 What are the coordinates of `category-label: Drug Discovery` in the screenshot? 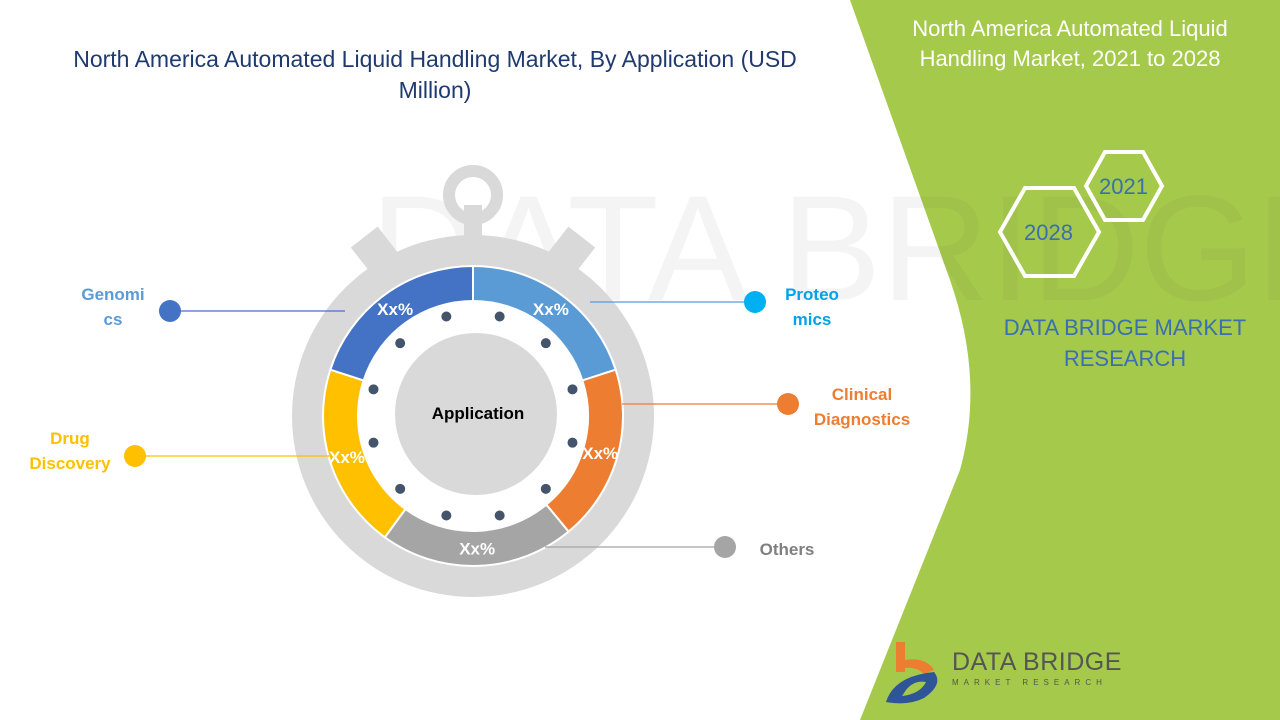 It's located at (70, 451).